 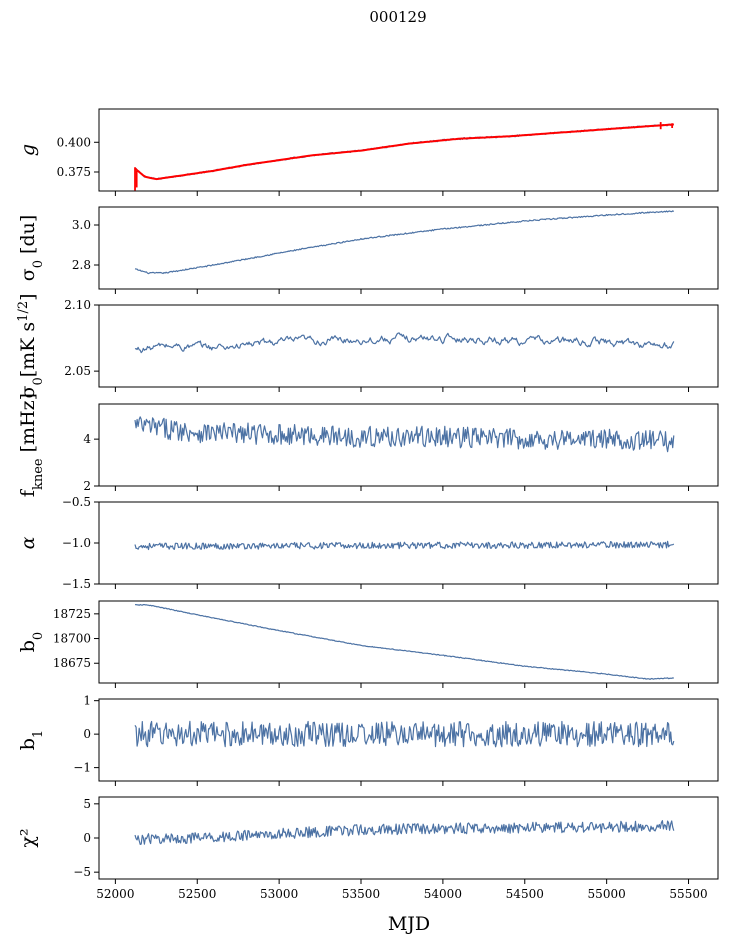 What do you see at coordinates (31, 445) in the screenshot?
I see `panel-3-ylabel: fknee [mHz]` at bounding box center [31, 445].